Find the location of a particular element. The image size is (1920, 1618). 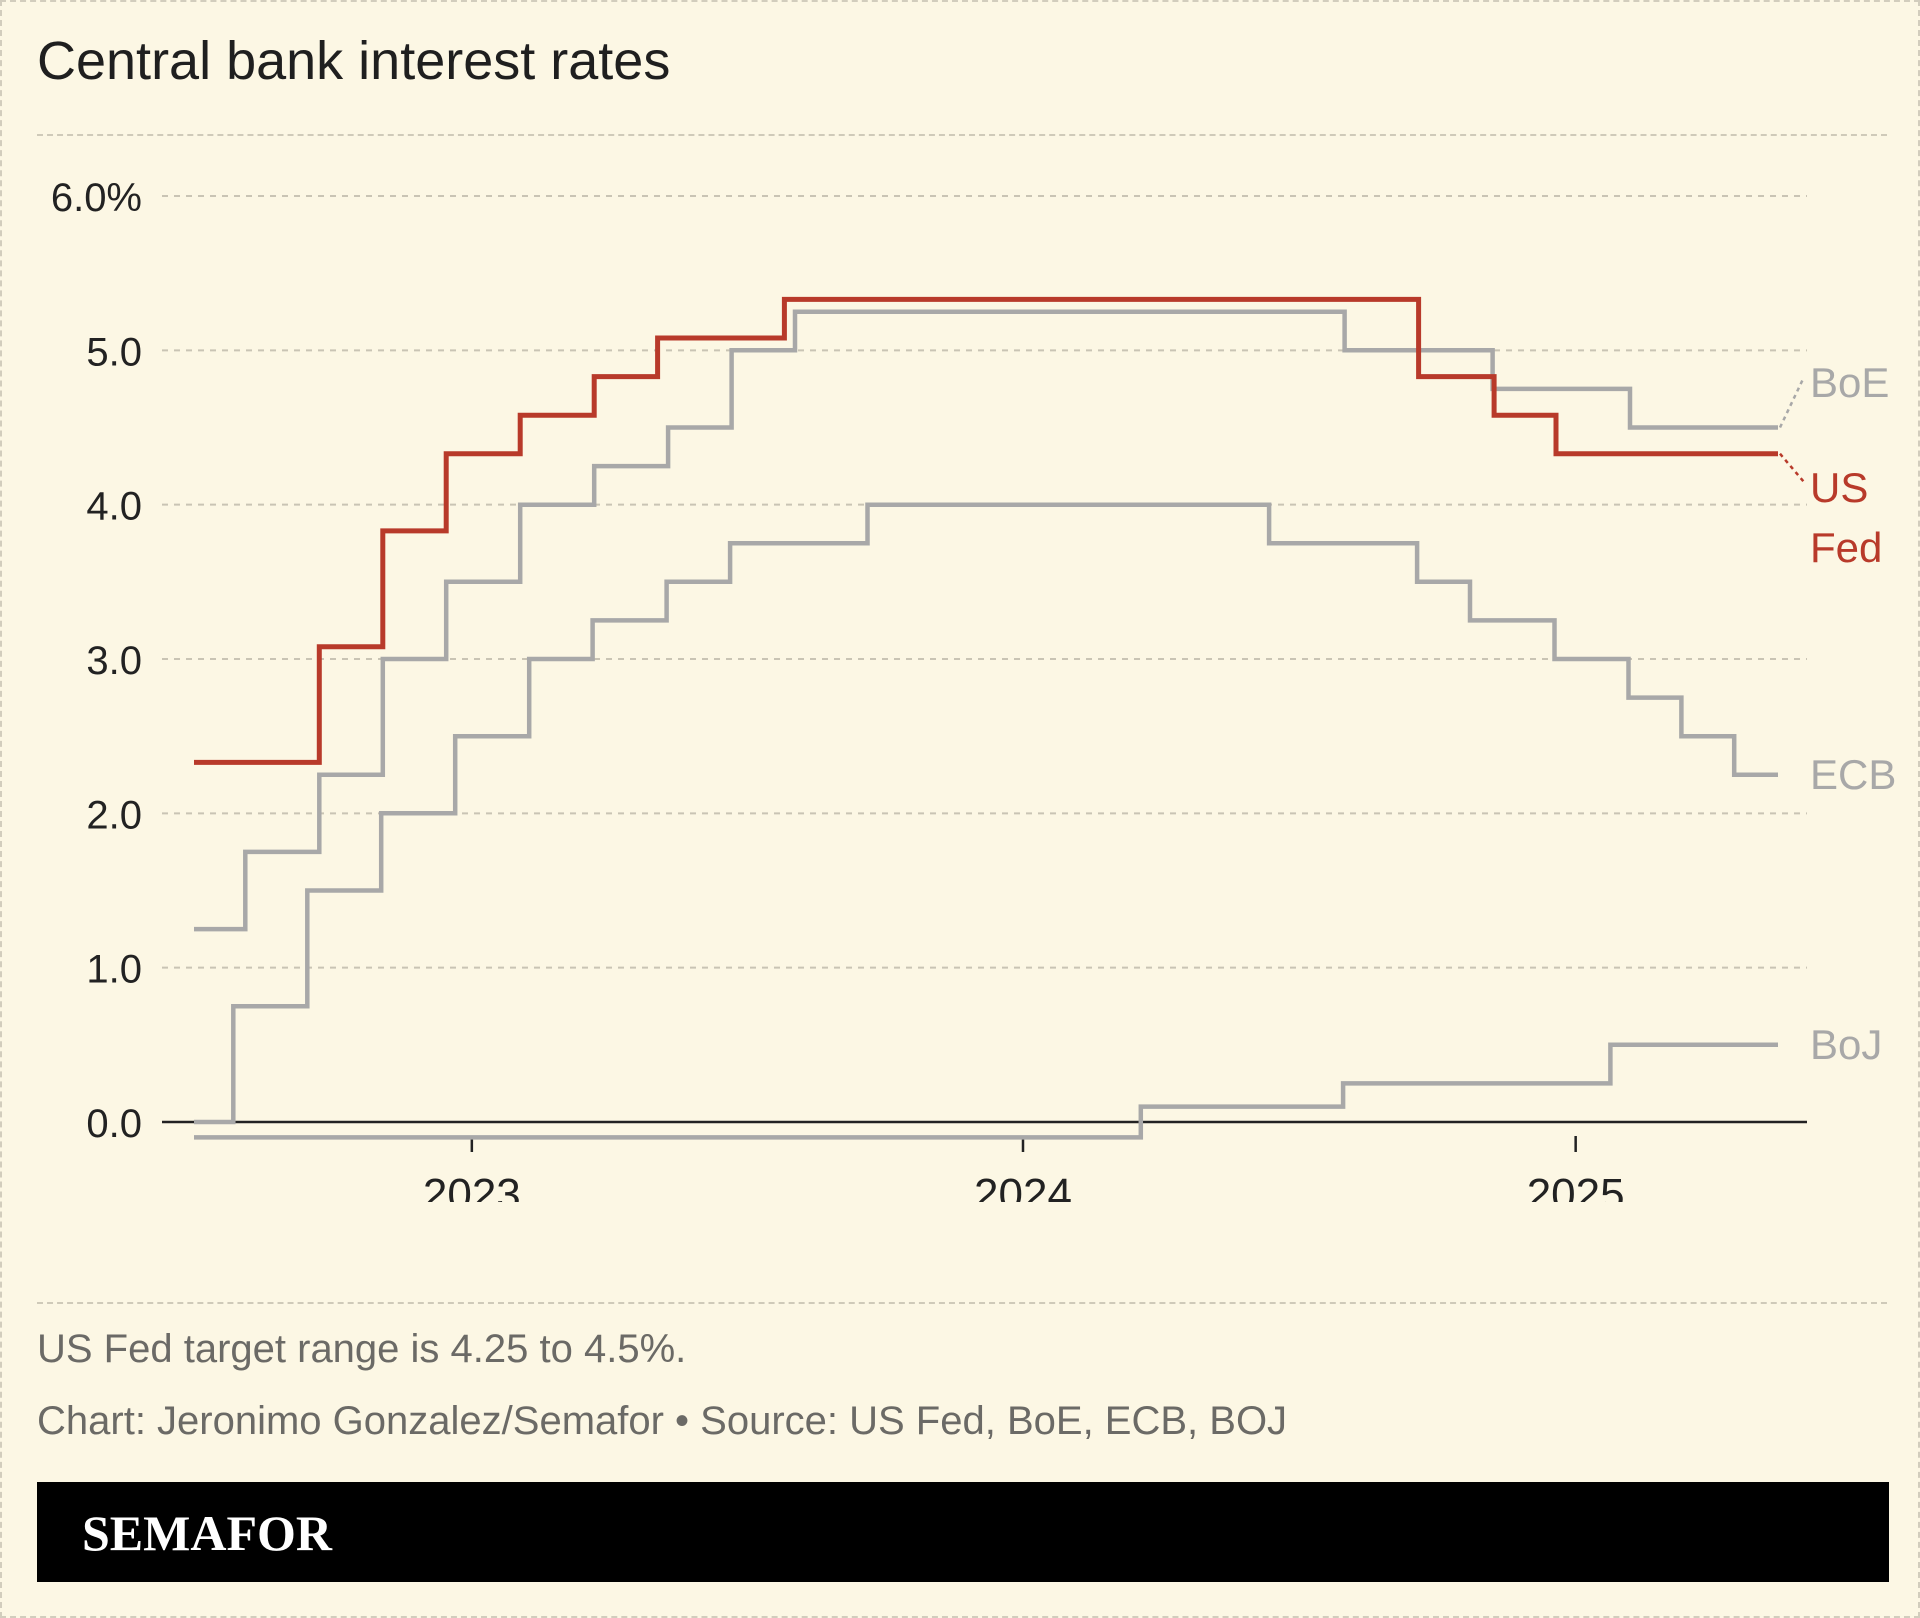

chart-title: Central bank interest rates is located at coordinates (354, 61).